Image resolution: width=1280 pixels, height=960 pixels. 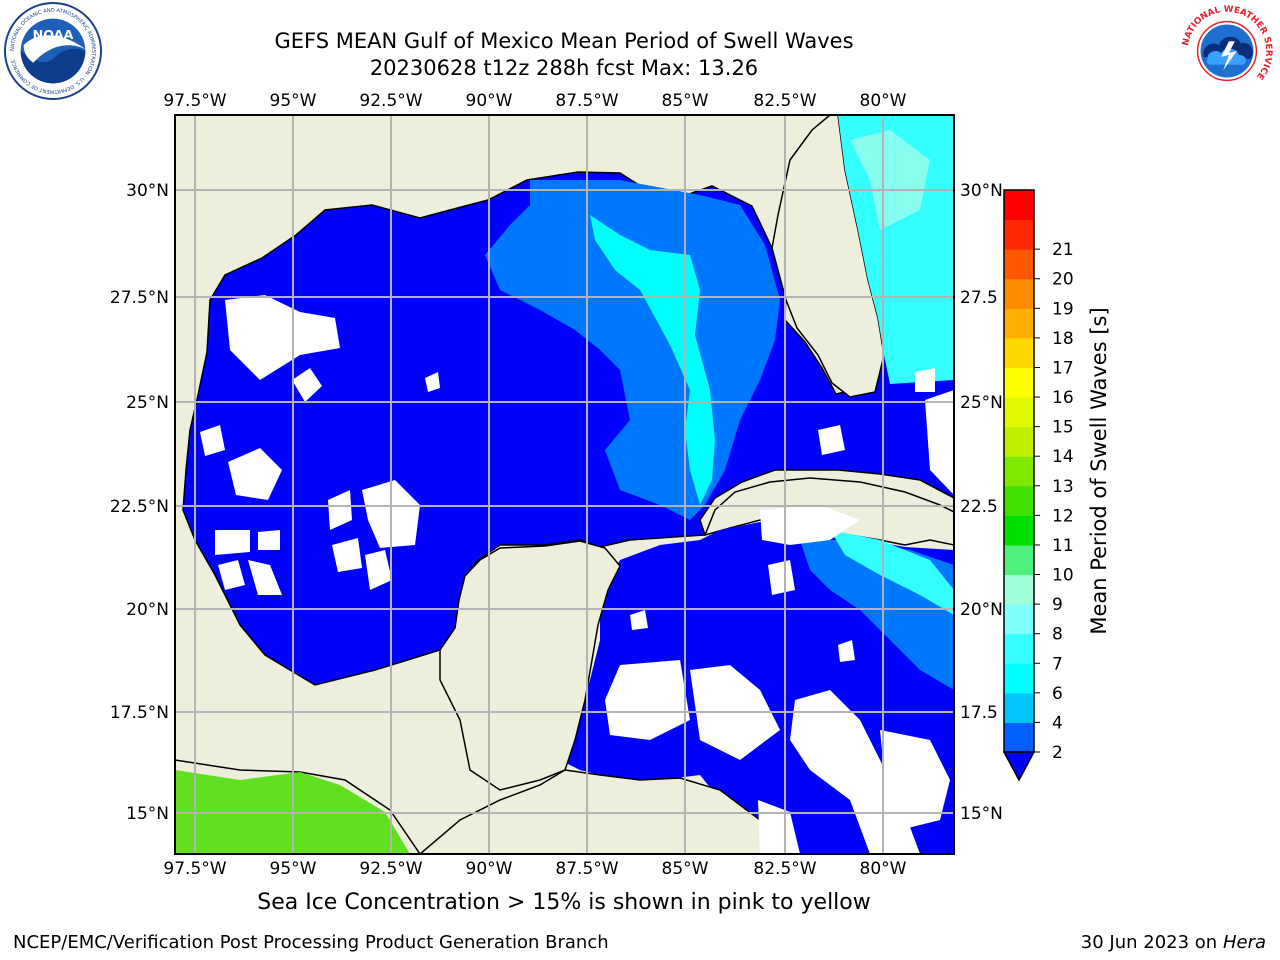 What do you see at coordinates (1063, 457) in the screenshot?
I see `colorbar-tick-label: 14` at bounding box center [1063, 457].